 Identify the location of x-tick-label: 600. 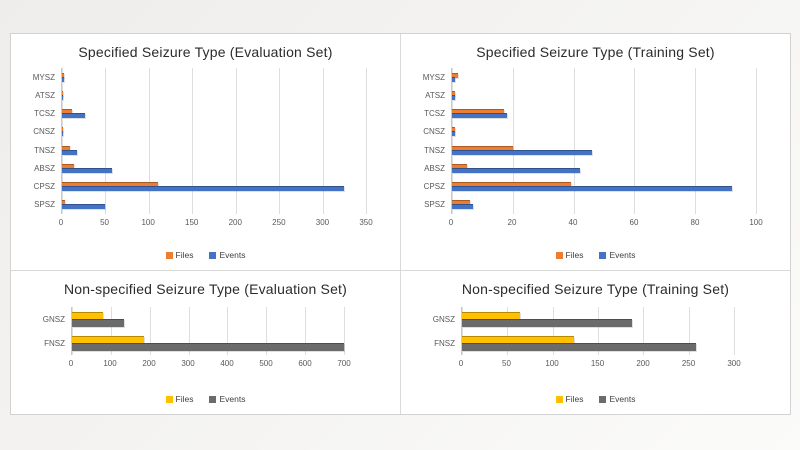
(305, 363).